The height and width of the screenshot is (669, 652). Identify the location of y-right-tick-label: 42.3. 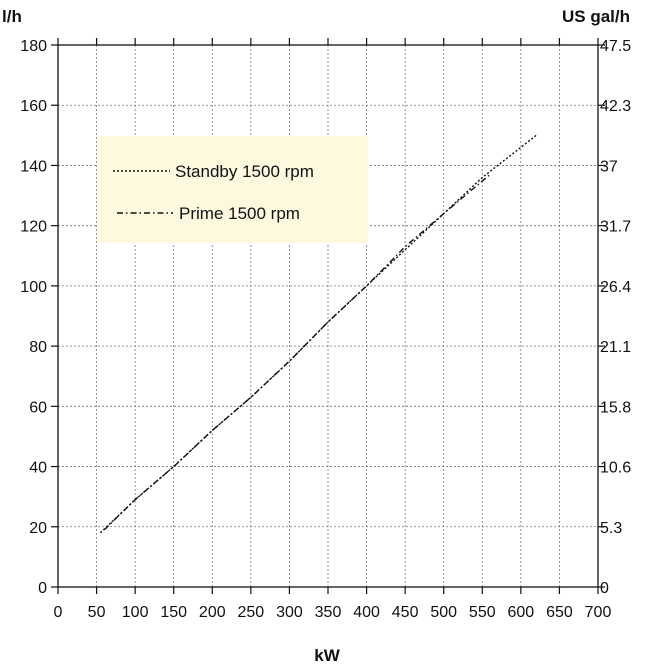
(615, 106).